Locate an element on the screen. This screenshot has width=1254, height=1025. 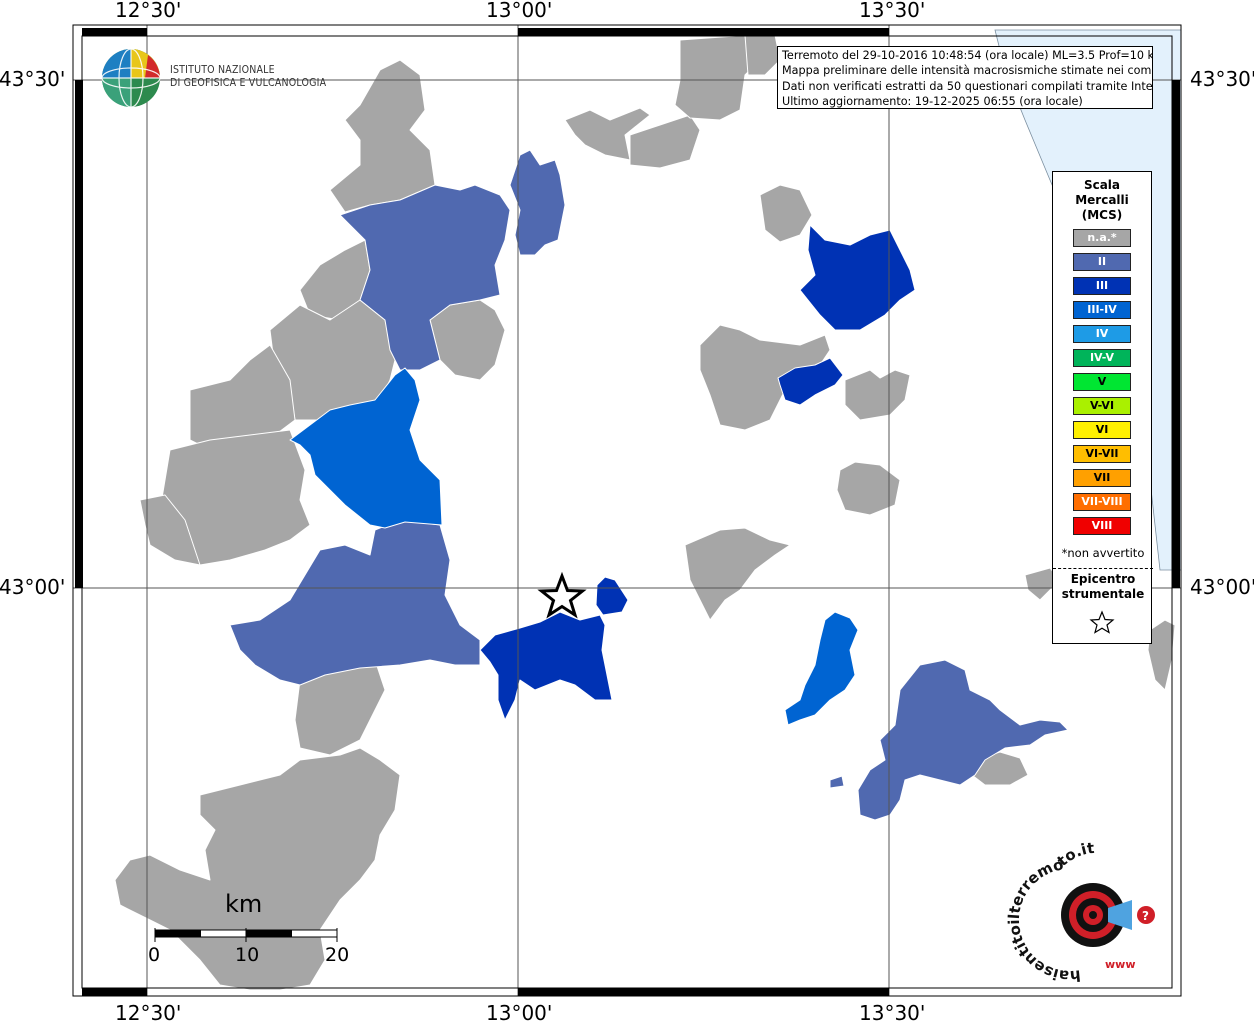
hsit-logo-icon: ? is located at coordinates (1108, 915).